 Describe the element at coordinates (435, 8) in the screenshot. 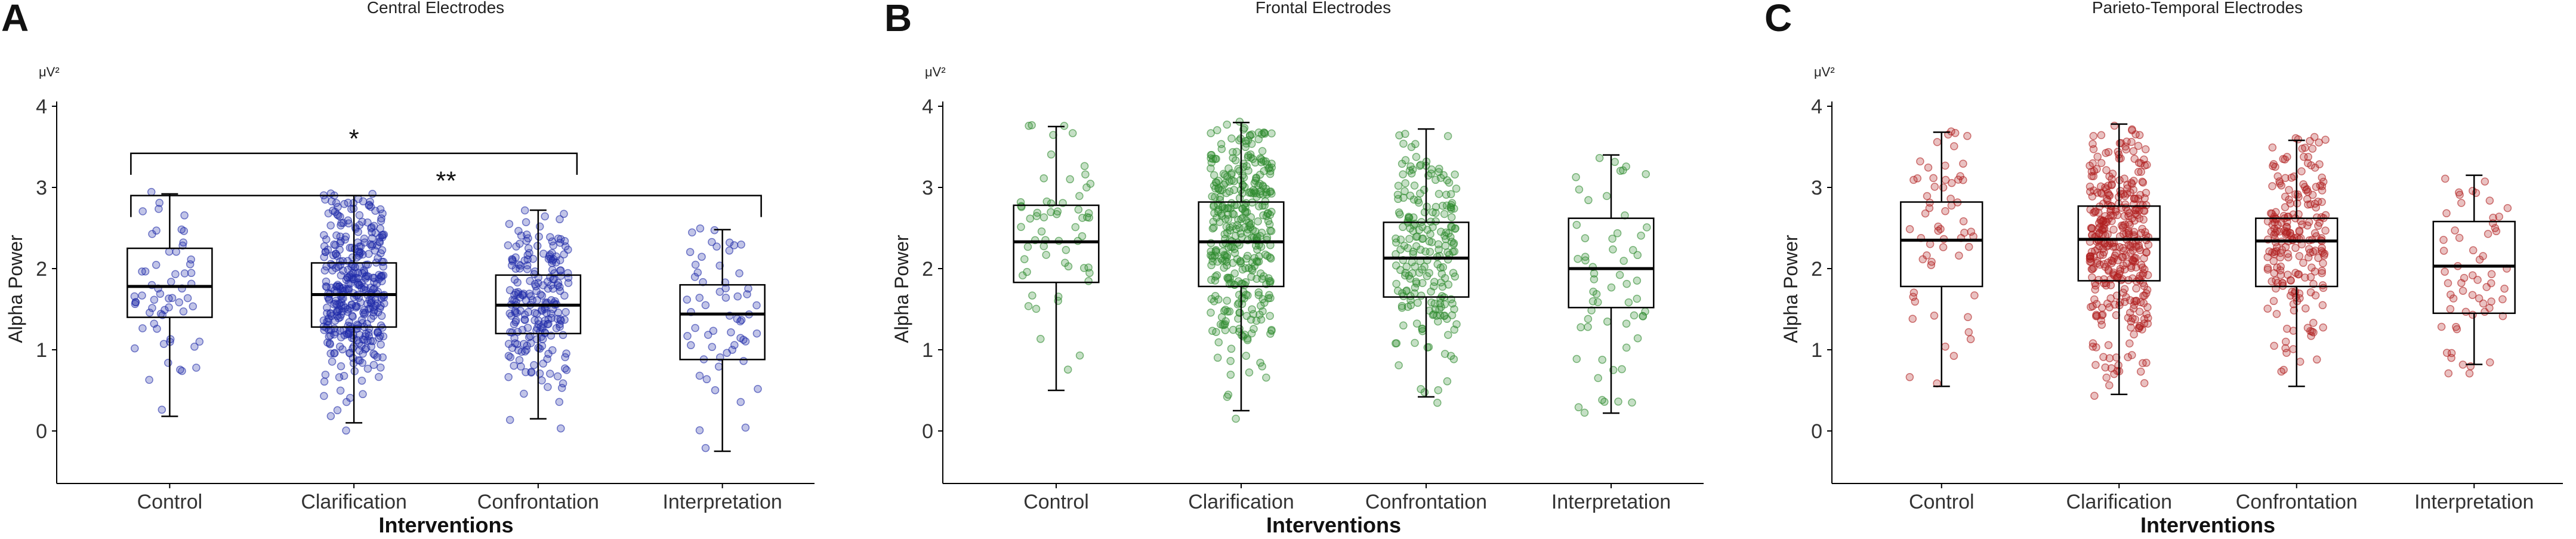

I see `panel-title: Central Electrodes` at that location.